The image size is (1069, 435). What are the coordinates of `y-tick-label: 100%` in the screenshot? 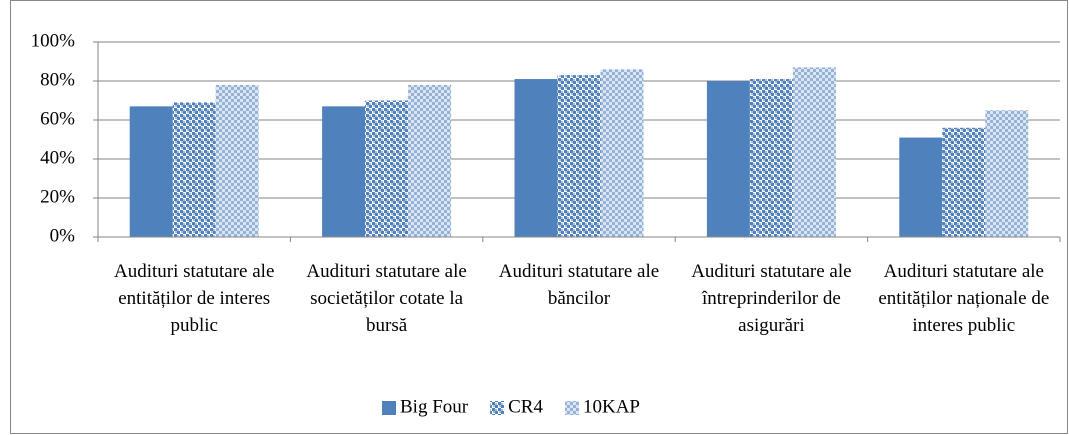 It's located at (53, 40).